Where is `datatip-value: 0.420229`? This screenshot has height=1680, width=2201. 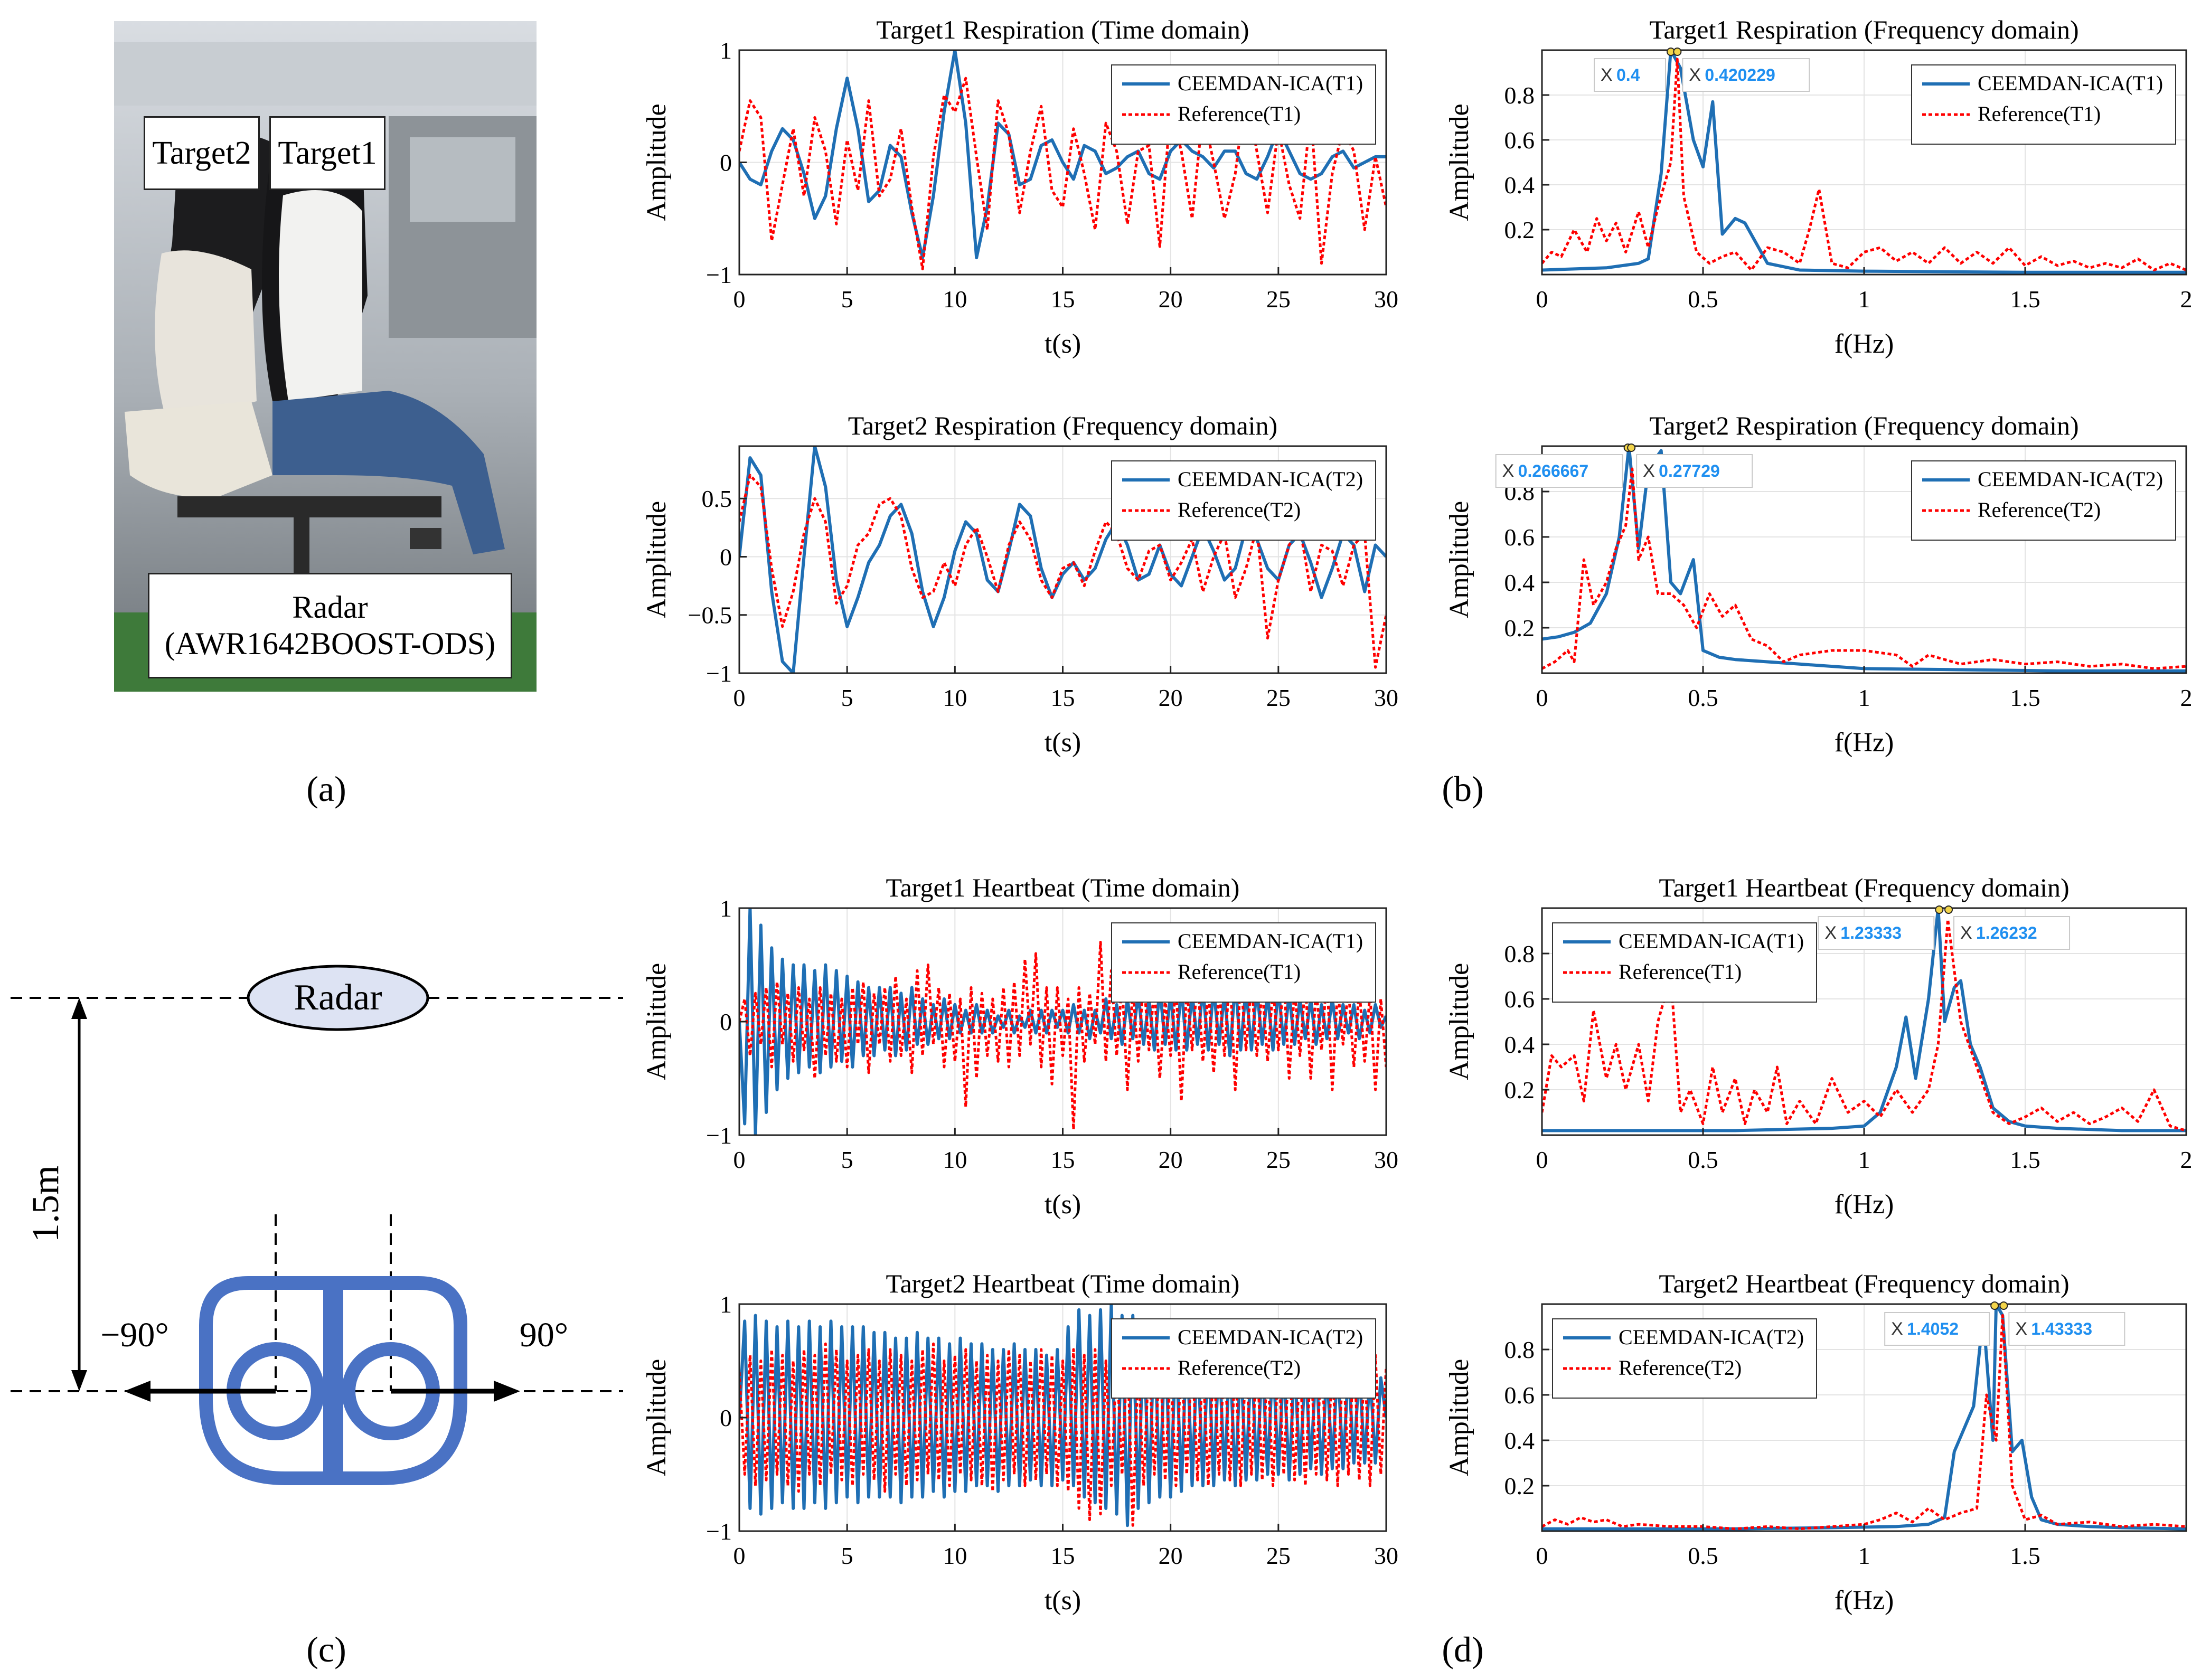 datatip-value: 0.420229 is located at coordinates (1740, 74).